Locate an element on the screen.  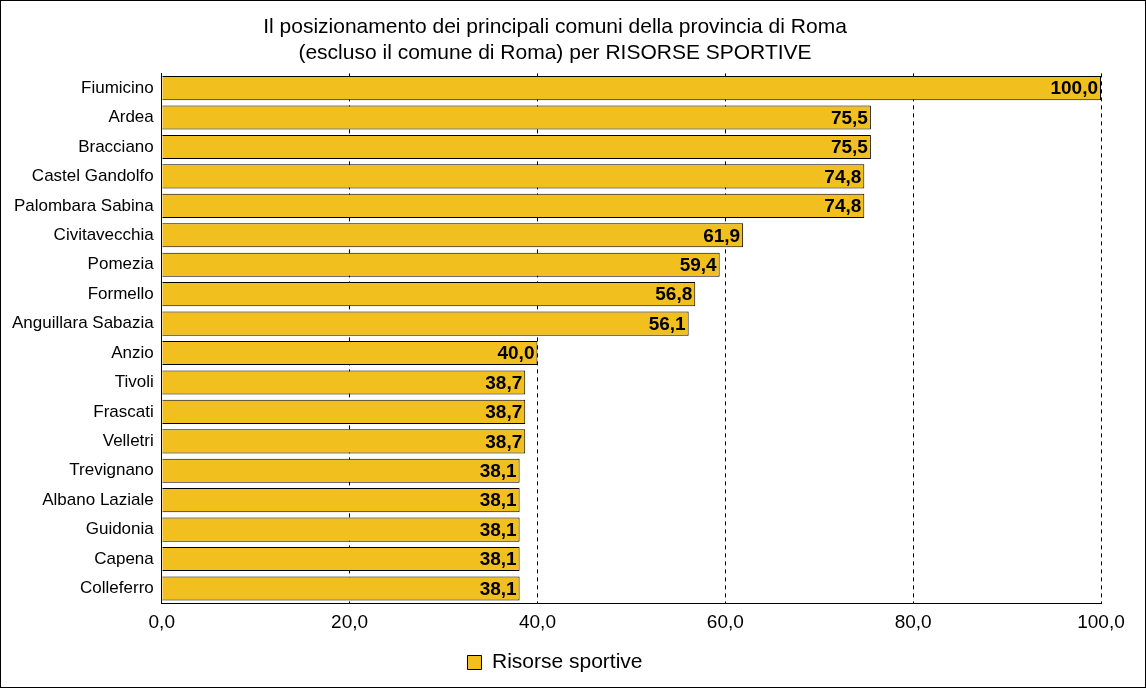
y-tick-label: Velletri is located at coordinates (128, 440).